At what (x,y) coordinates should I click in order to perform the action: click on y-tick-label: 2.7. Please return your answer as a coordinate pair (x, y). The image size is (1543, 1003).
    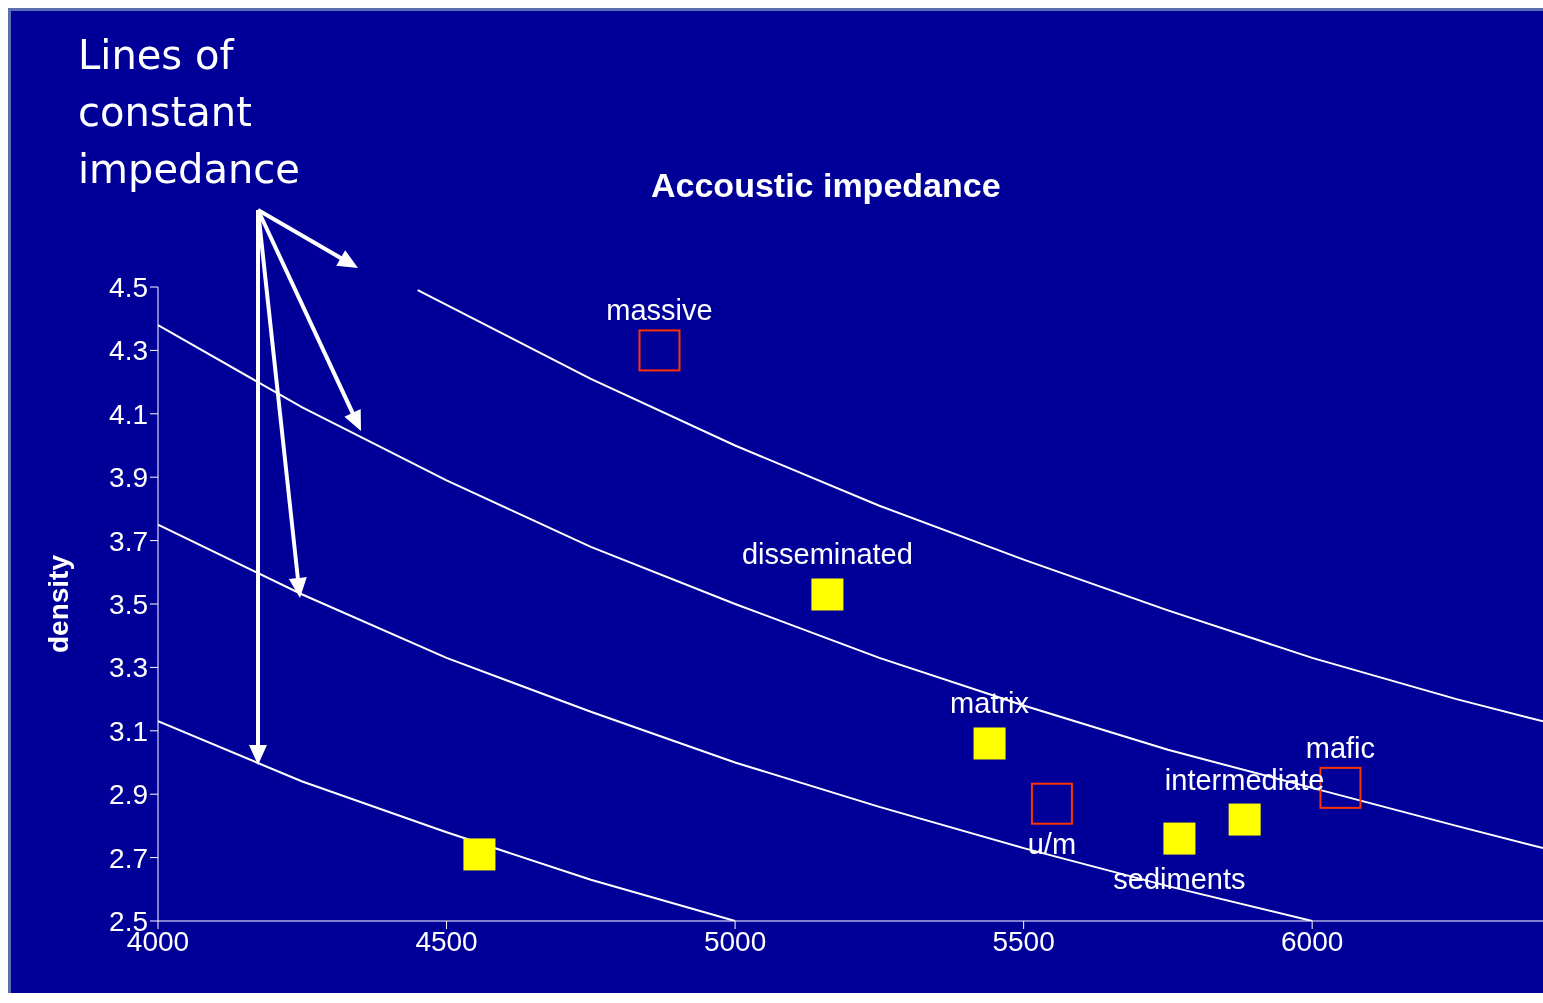
    Looking at the image, I should click on (128, 858).